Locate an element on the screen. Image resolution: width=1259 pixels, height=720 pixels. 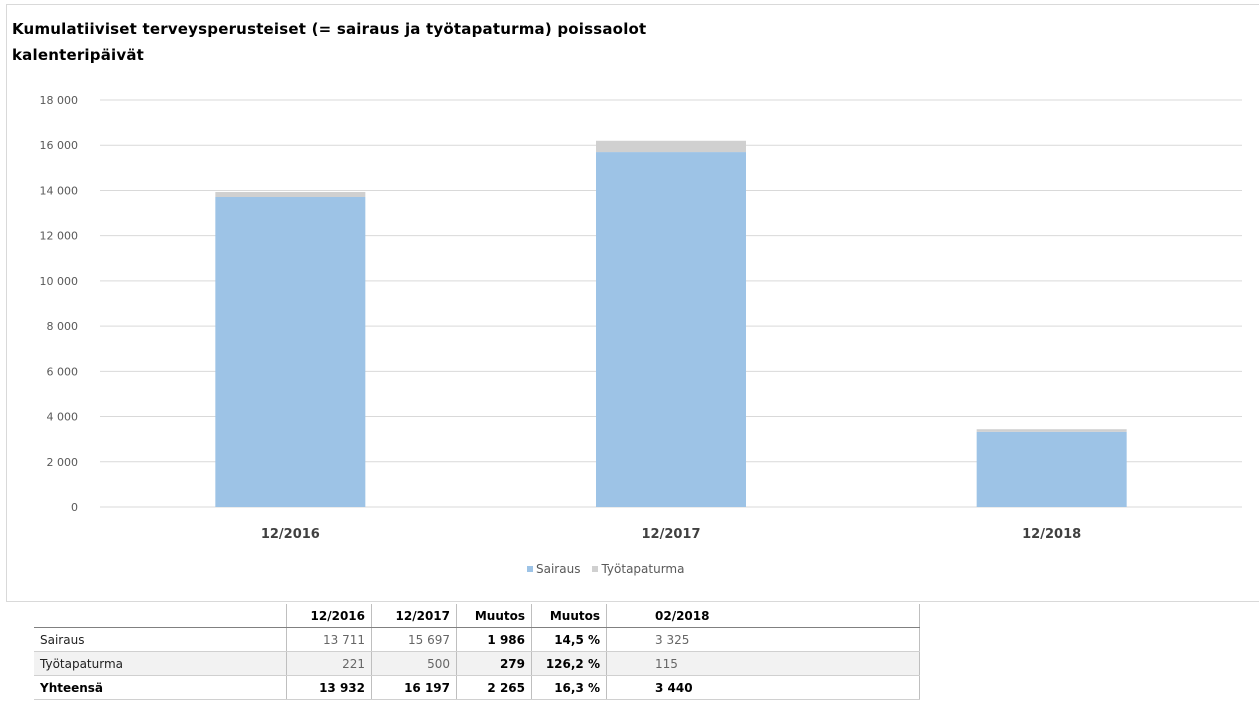
y-tick-label: 16 000 is located at coordinates (59, 145).